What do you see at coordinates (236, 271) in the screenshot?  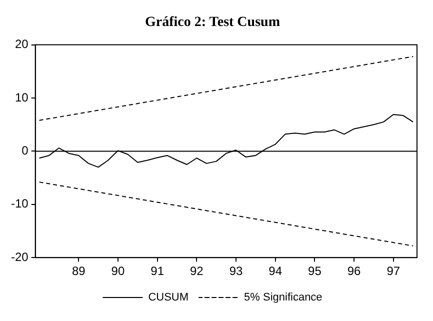 I see `x-tick-label: 93` at bounding box center [236, 271].